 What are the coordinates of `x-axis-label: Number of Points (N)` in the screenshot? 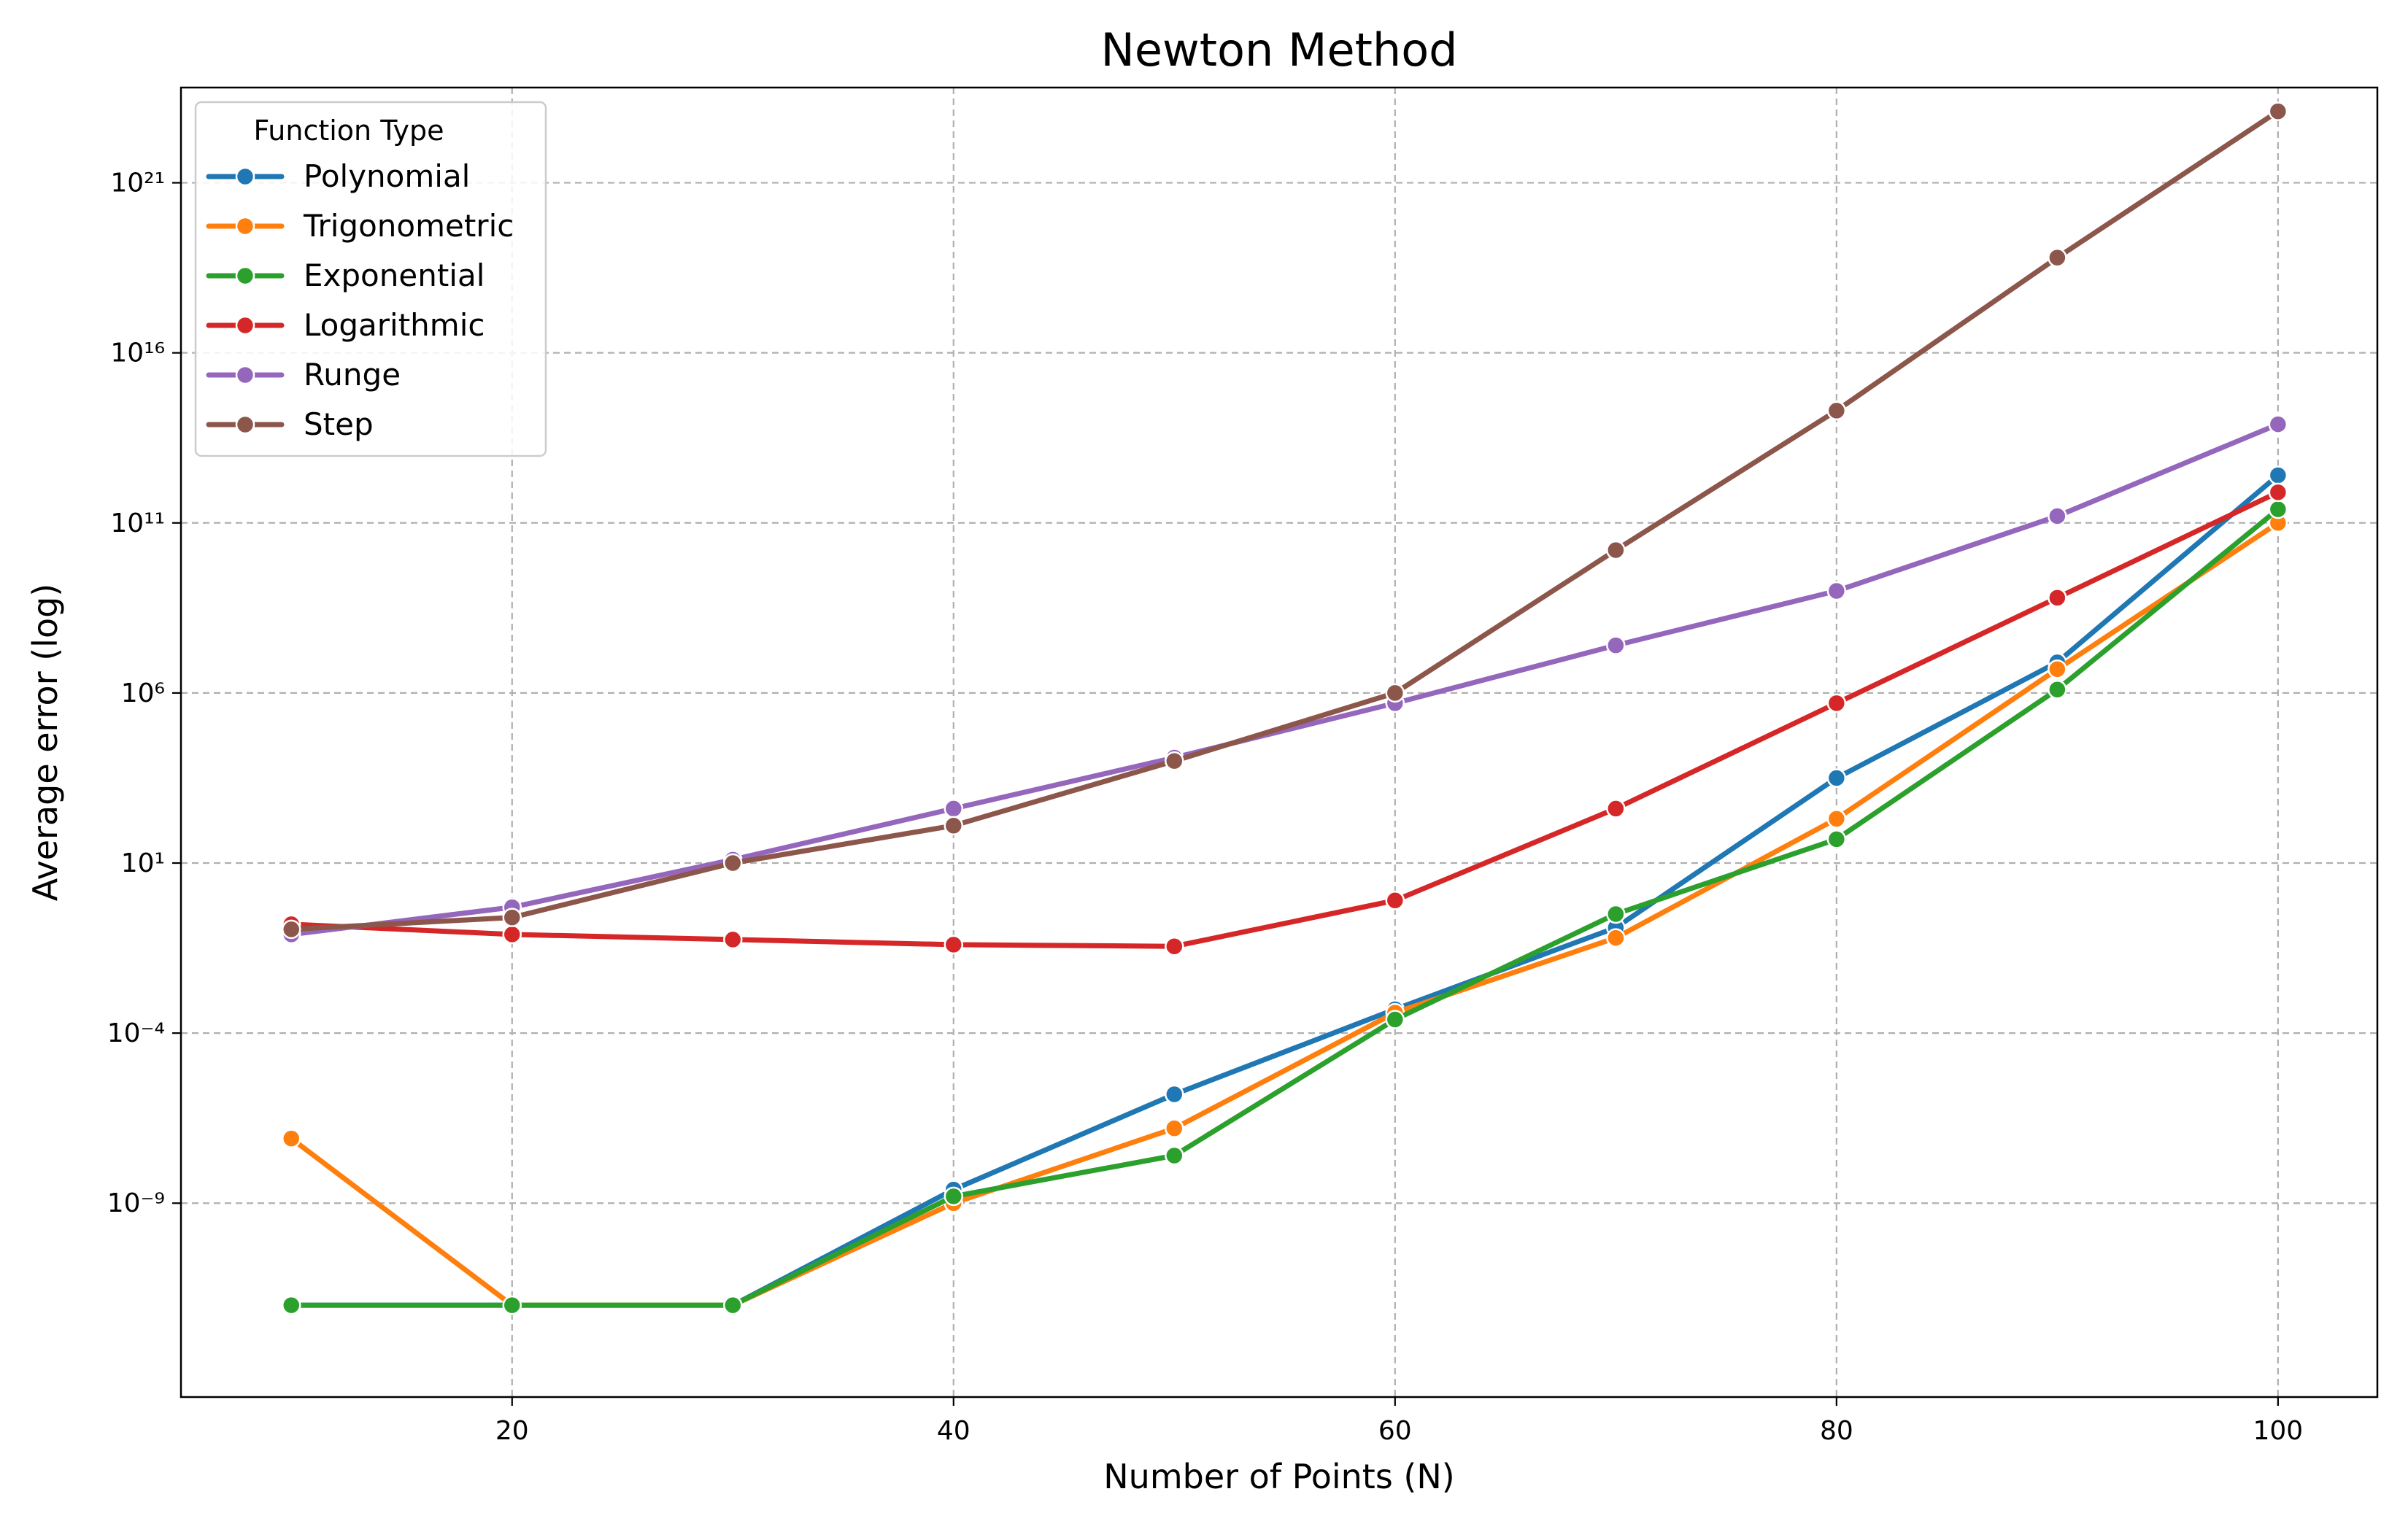 It's located at (1278, 1477).